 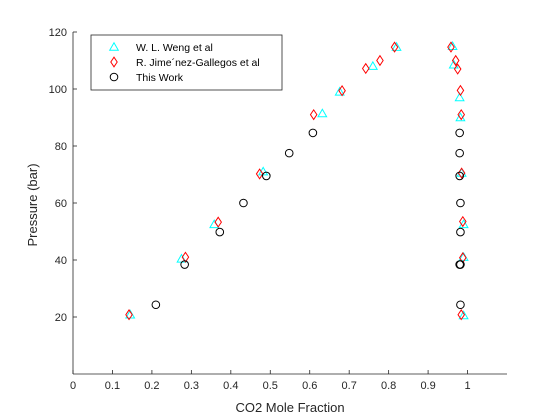 I want to click on x-tick-label: 0.9, so click(x=427, y=386).